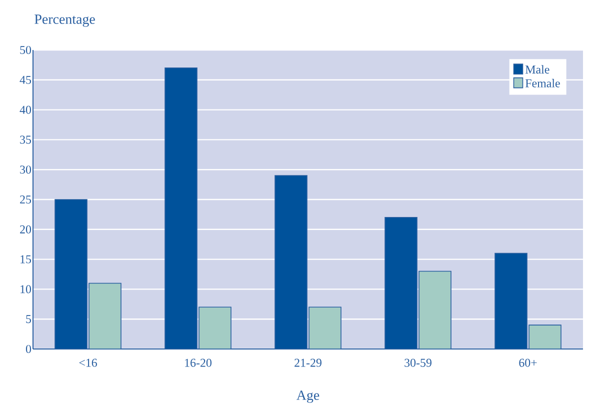 This screenshot has height=405, width=589. I want to click on y-axis-title: Percentage, so click(64, 20).